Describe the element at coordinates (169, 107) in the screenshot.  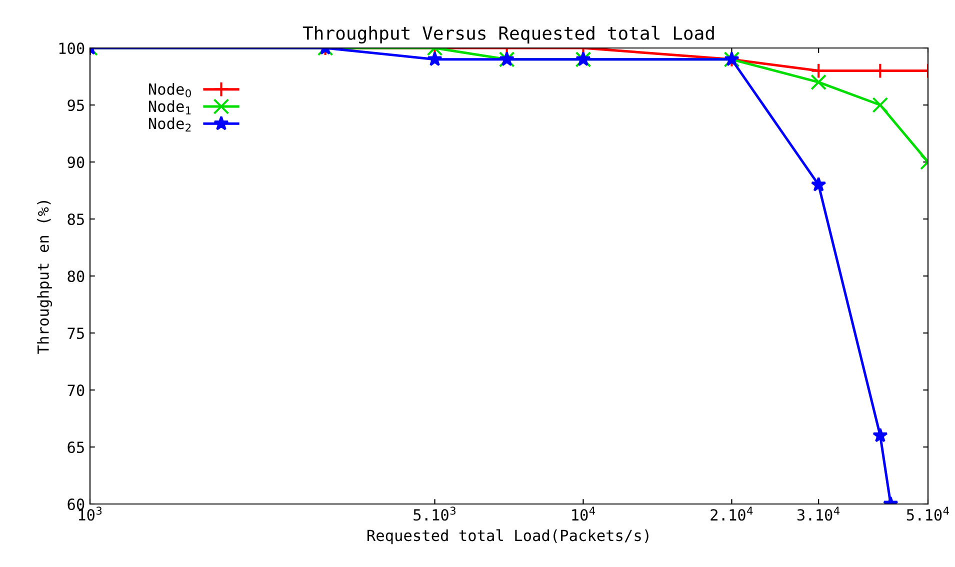
I see `legend-label: Node$_{1}$` at that location.